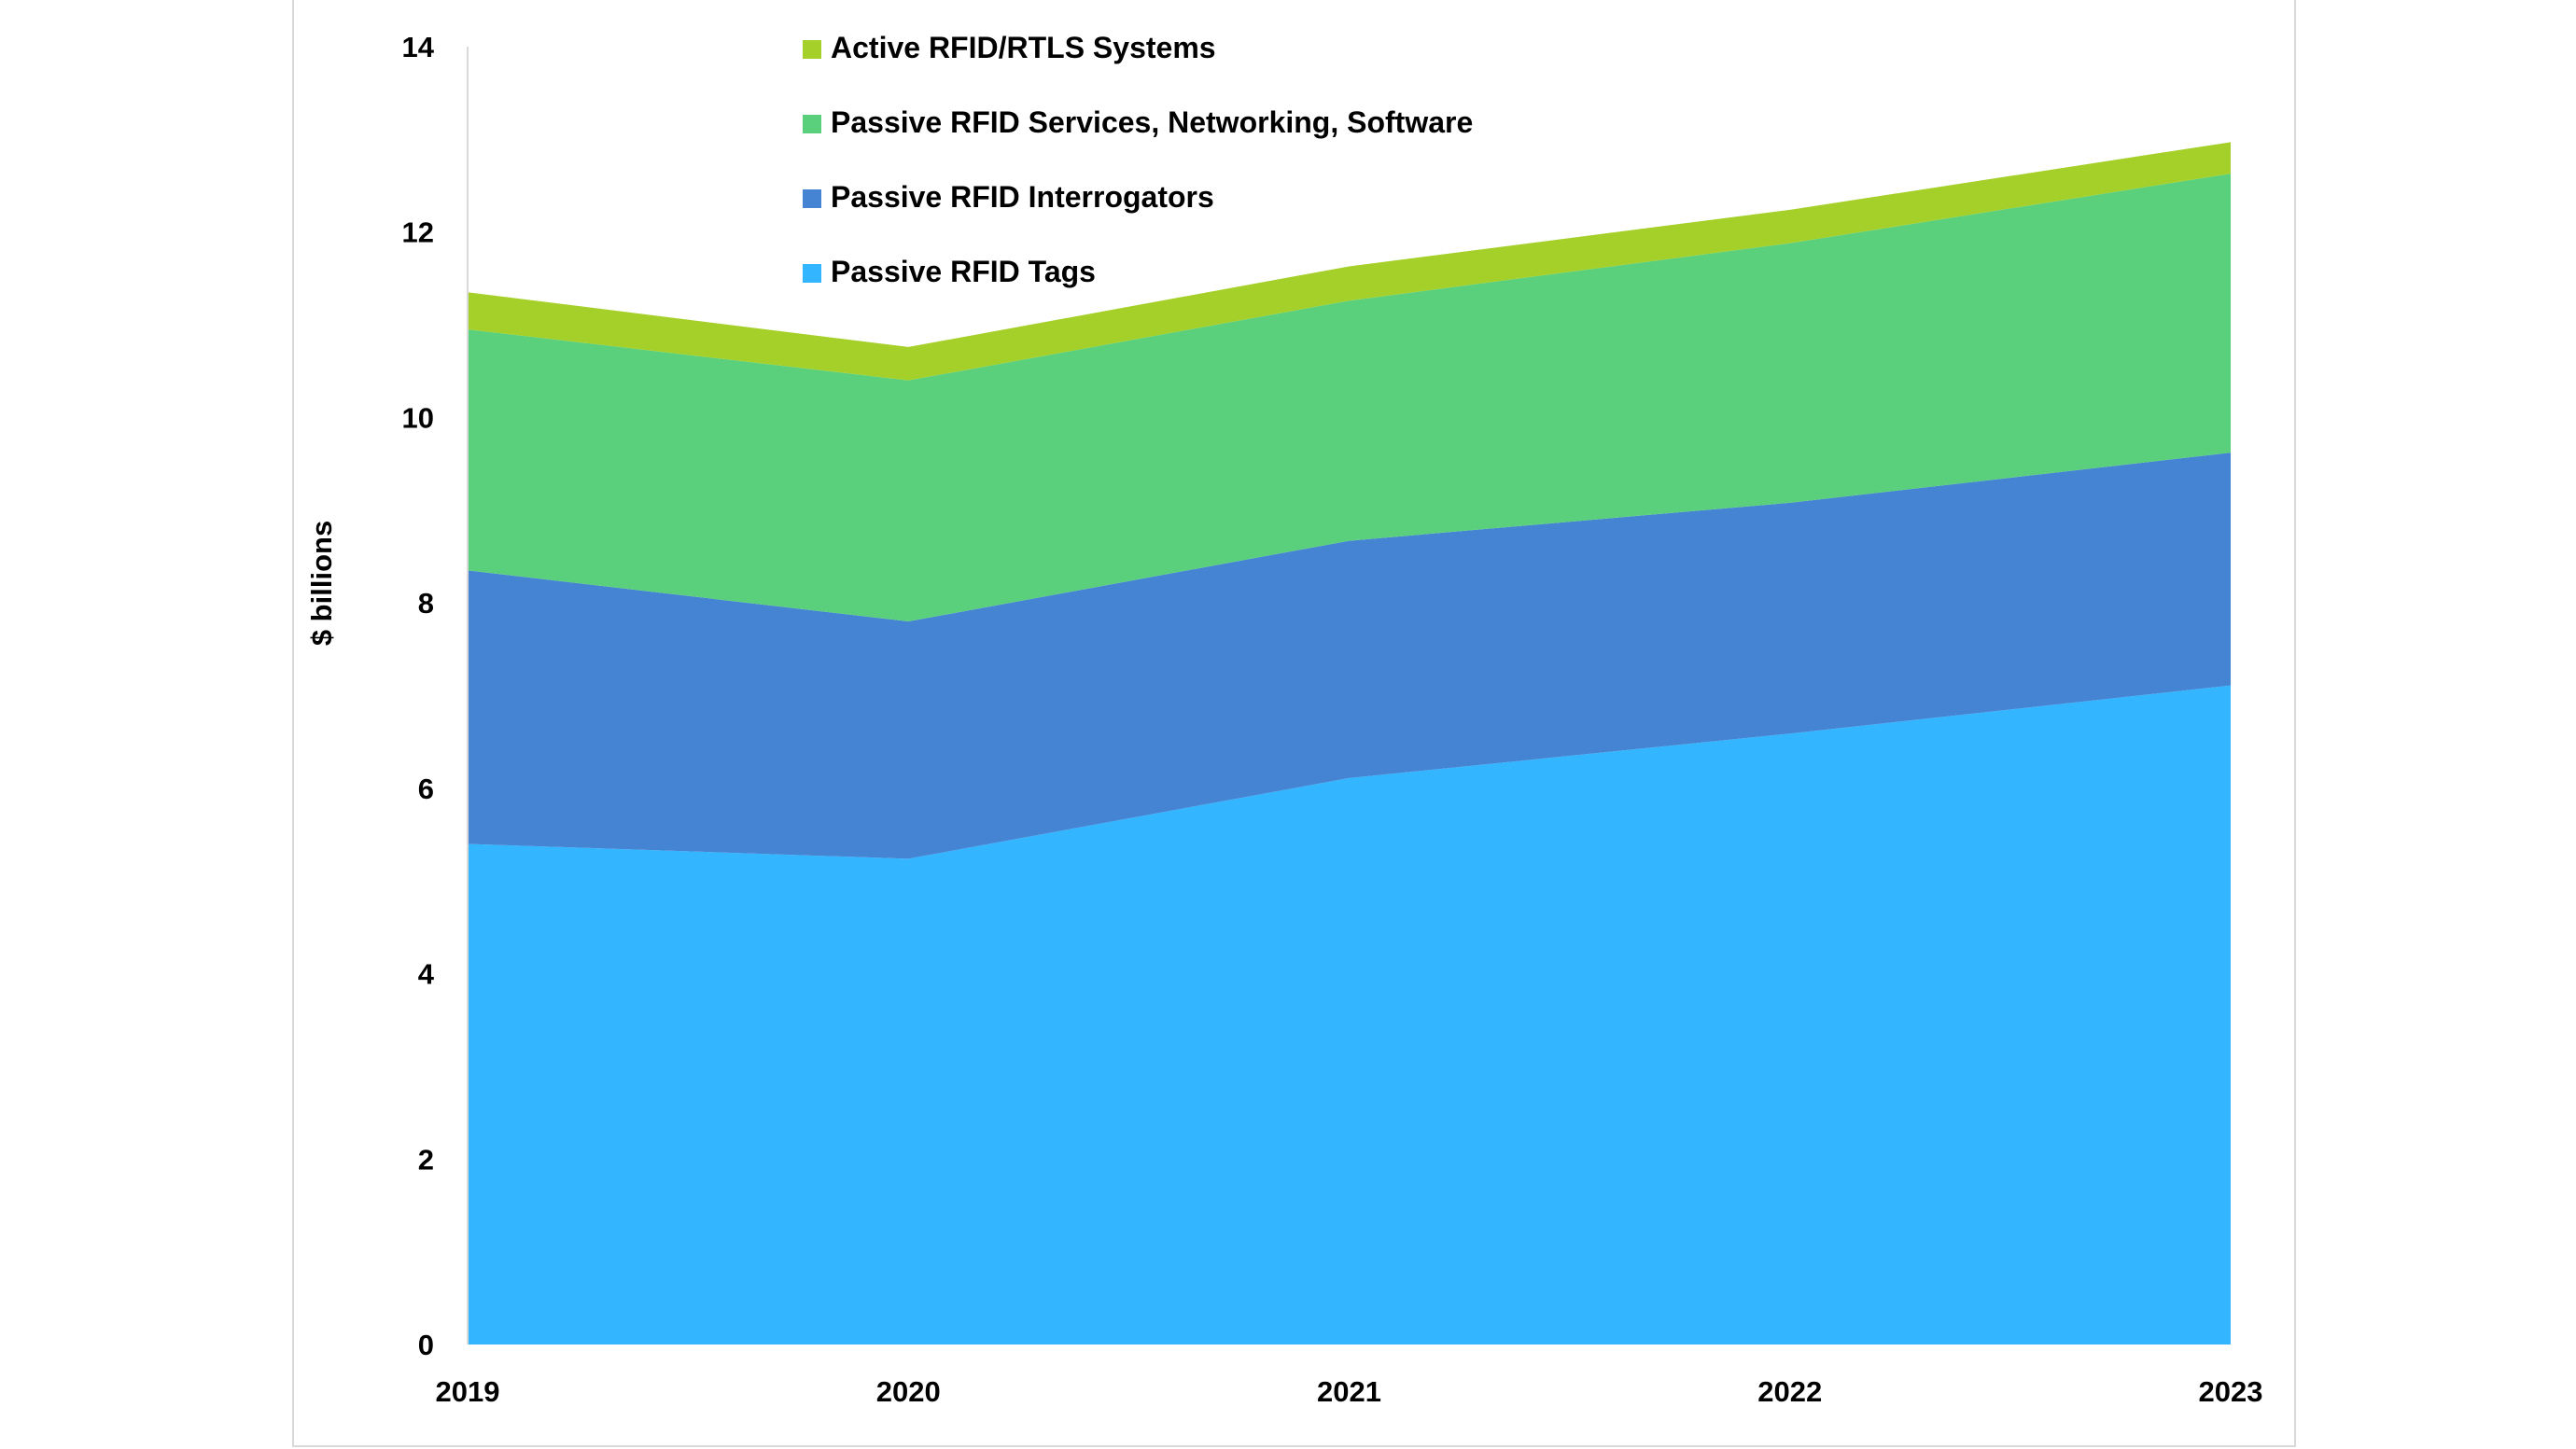  Describe the element at coordinates (426, 1345) in the screenshot. I see `y-tick-label: 0` at that location.